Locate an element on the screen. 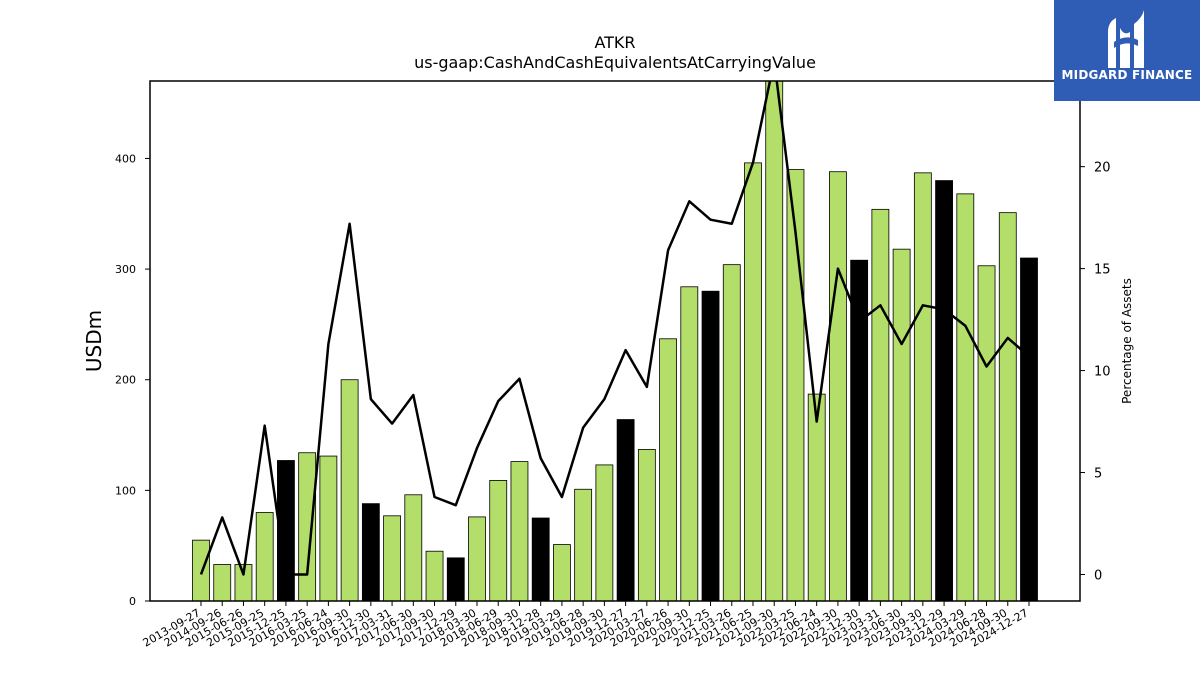 The image size is (1200, 675). y2-tick-label: 0 is located at coordinates (1098, 575).